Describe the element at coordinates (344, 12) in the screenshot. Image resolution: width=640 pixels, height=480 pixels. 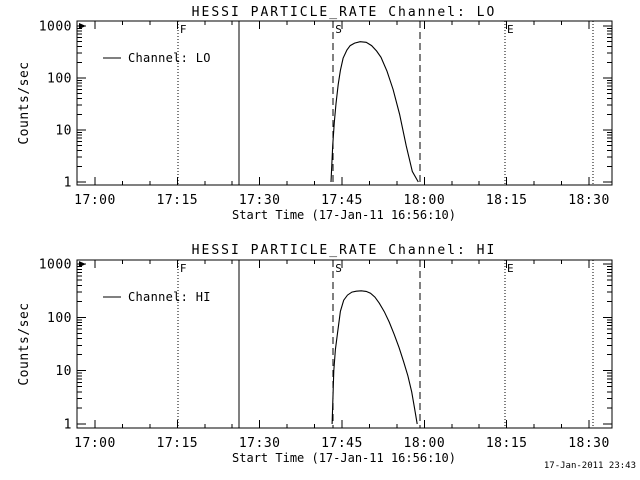
I see `chart-title: HESSI PARTICLE_RATE Channel: LO` at that location.